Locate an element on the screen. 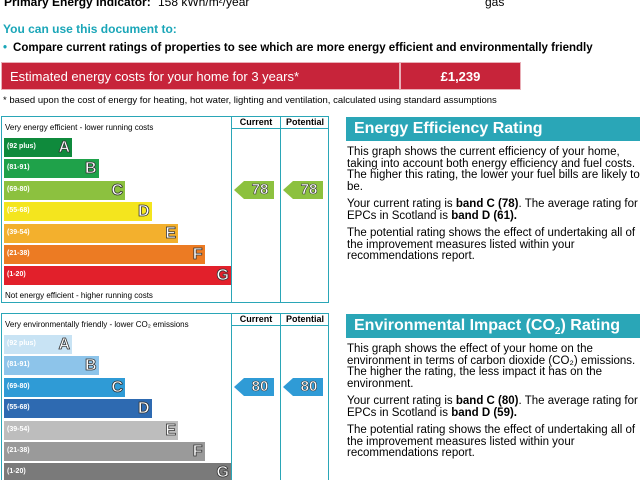  current-band: band C (78) is located at coordinates (487, 204).